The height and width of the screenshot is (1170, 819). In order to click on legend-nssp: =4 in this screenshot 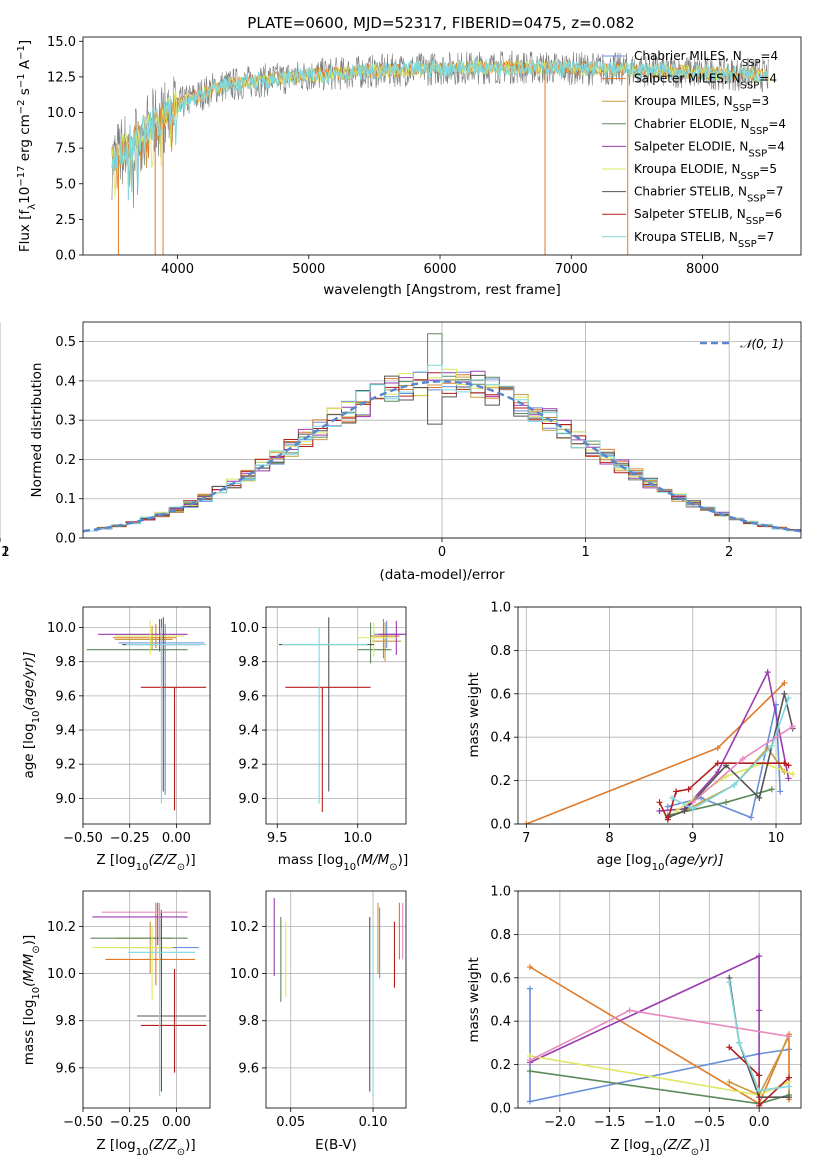, I will do `click(776, 146)`.